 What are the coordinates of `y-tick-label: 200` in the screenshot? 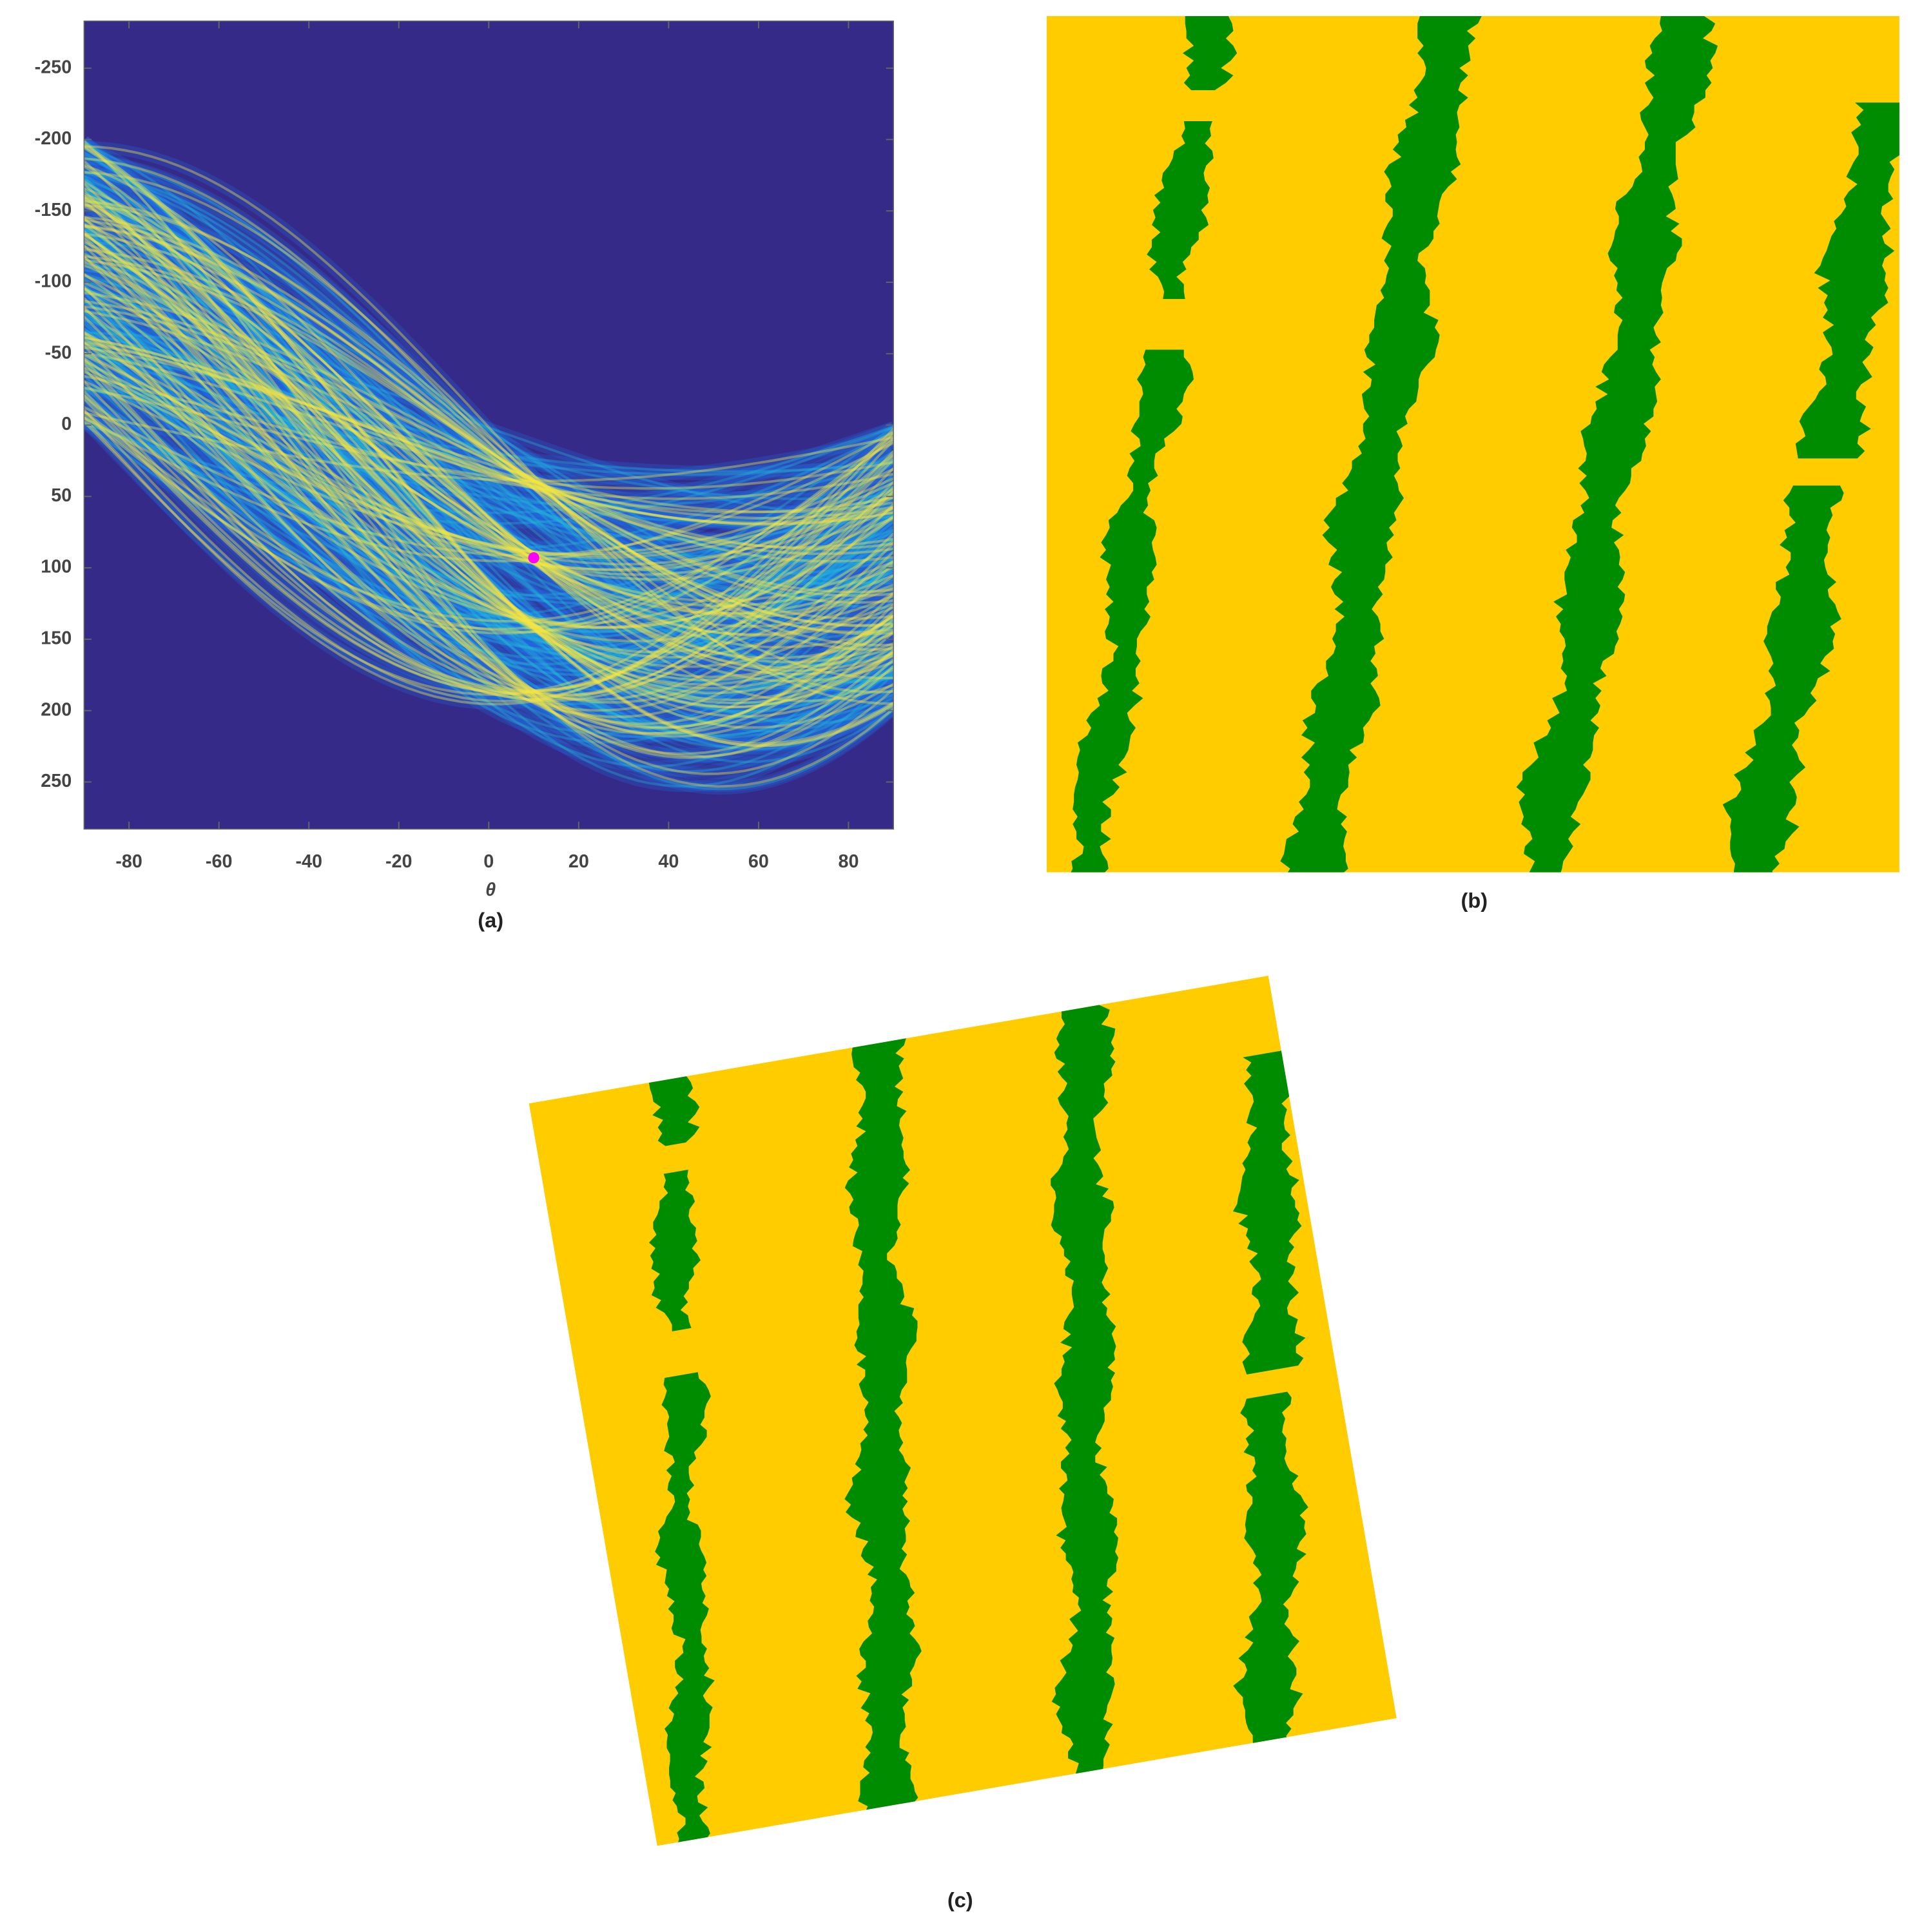 It's located at (56, 709).